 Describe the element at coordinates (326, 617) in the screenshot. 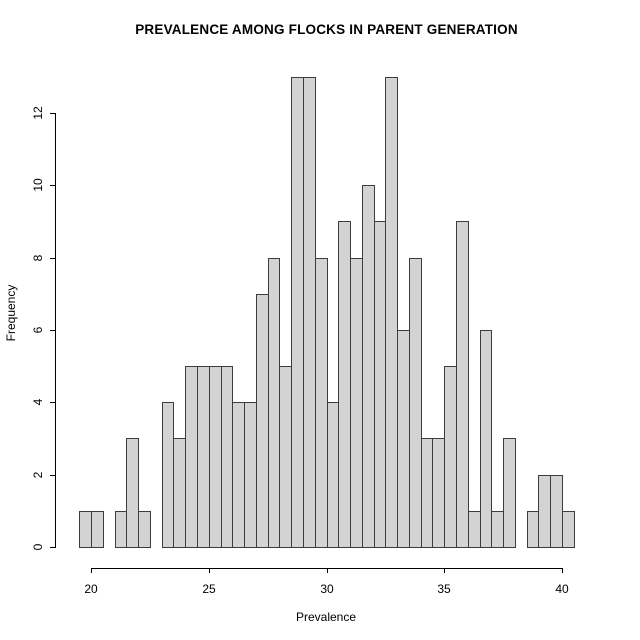

I see `x-axis-label: Prevalence` at that location.